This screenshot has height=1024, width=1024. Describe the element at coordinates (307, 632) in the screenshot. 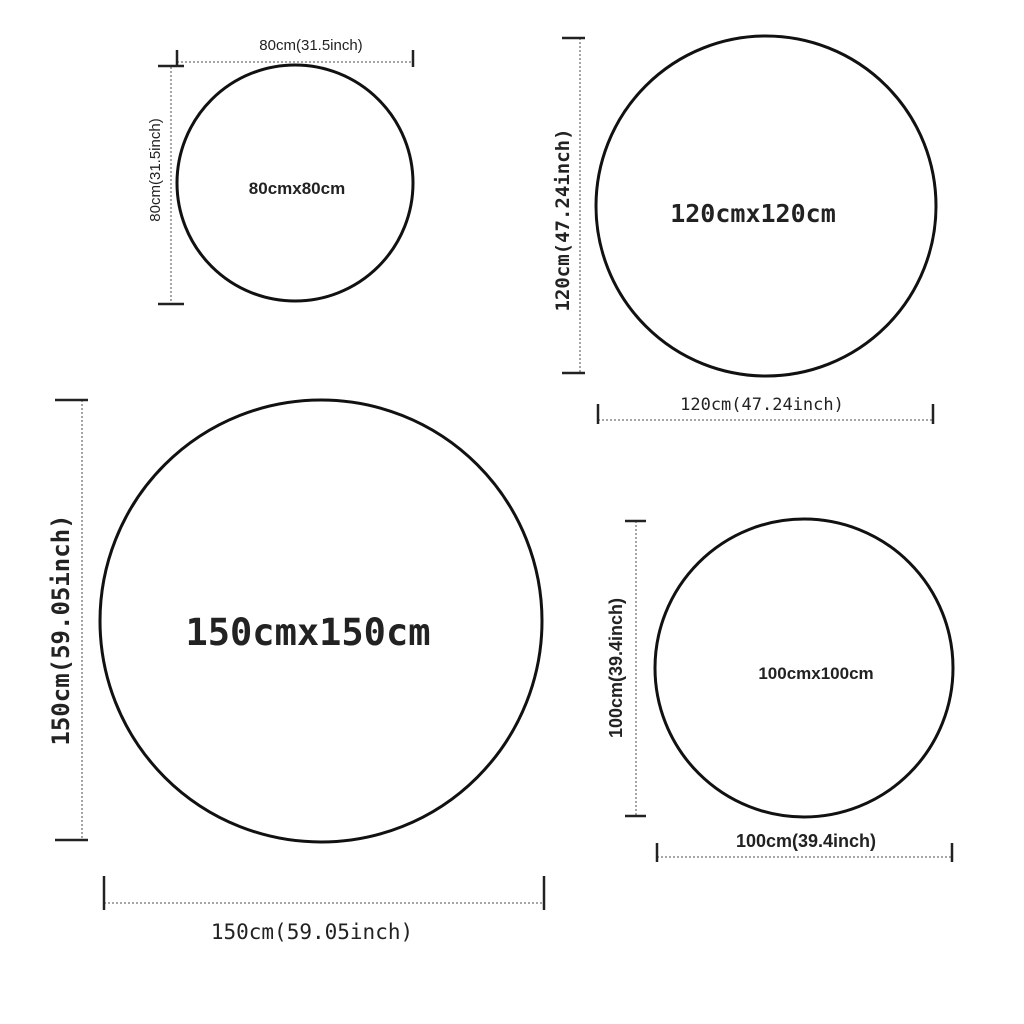

I see `center-label-150: 150cmx150cm` at that location.